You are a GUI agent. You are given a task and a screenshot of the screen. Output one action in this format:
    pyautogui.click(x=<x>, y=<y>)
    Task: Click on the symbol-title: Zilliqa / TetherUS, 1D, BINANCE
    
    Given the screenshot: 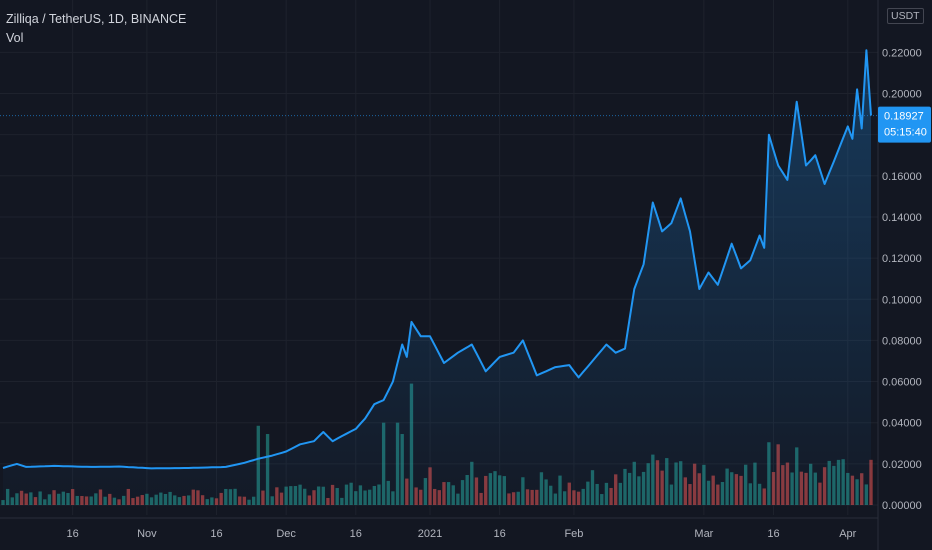 What is the action you would take?
    pyautogui.click(x=96, y=19)
    